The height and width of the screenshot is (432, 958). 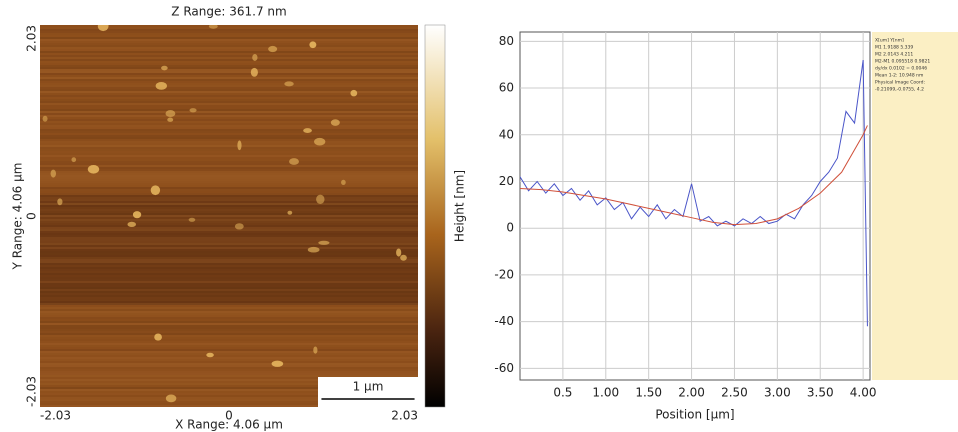 I want to click on x-tick-label: 1.50, so click(x=648, y=393).